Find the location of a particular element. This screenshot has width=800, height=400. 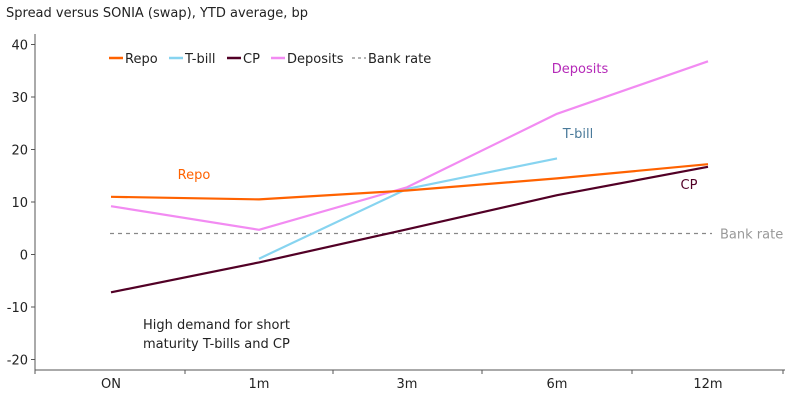

y-tick-label: 30 is located at coordinates (19, 98).